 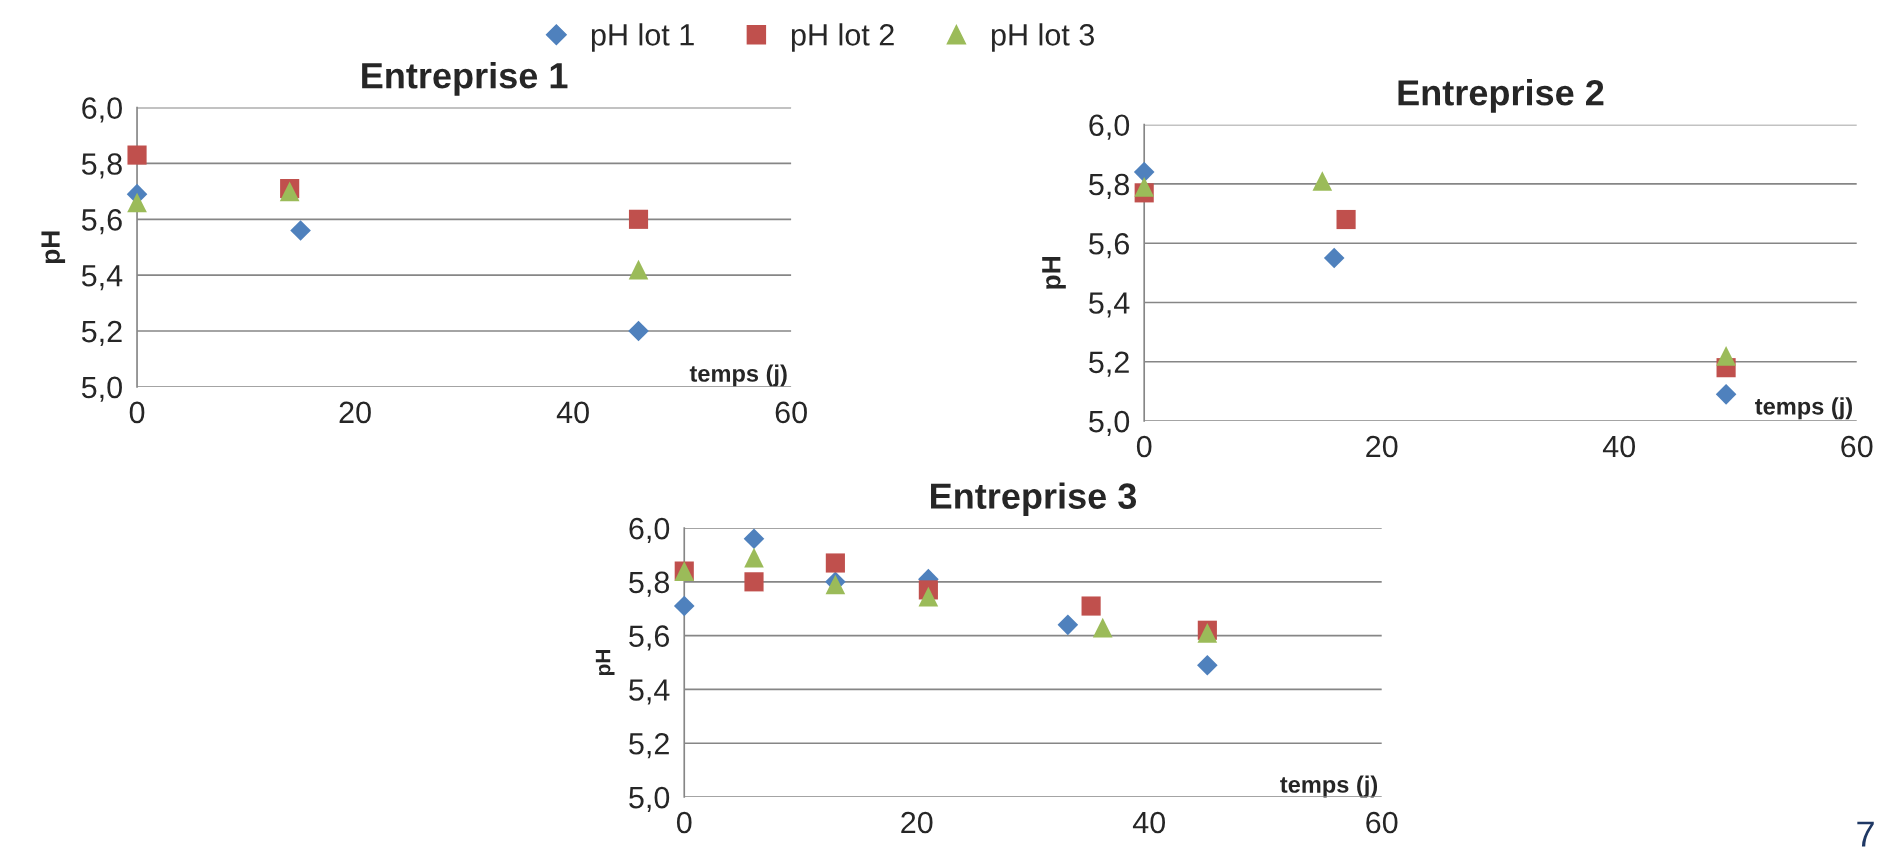 I want to click on legend-label: pH lot 3, so click(x=1042, y=37).